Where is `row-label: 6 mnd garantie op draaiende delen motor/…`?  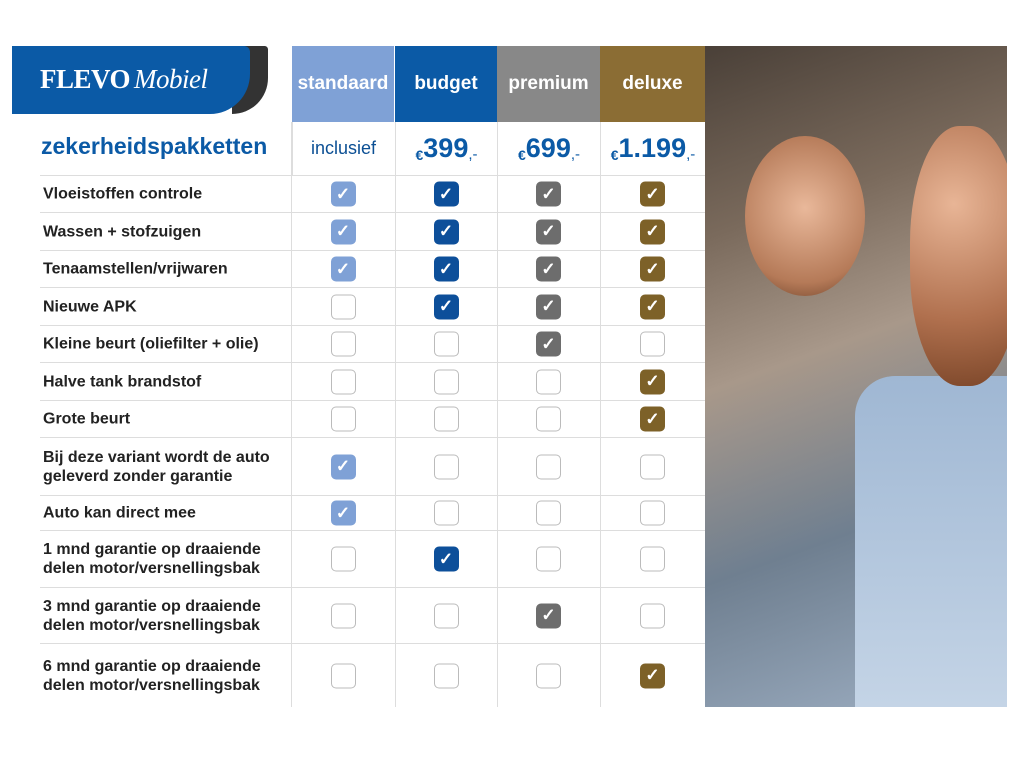
row-label: 6 mnd garantie op draaiende delen motor/… is located at coordinates (152, 675).